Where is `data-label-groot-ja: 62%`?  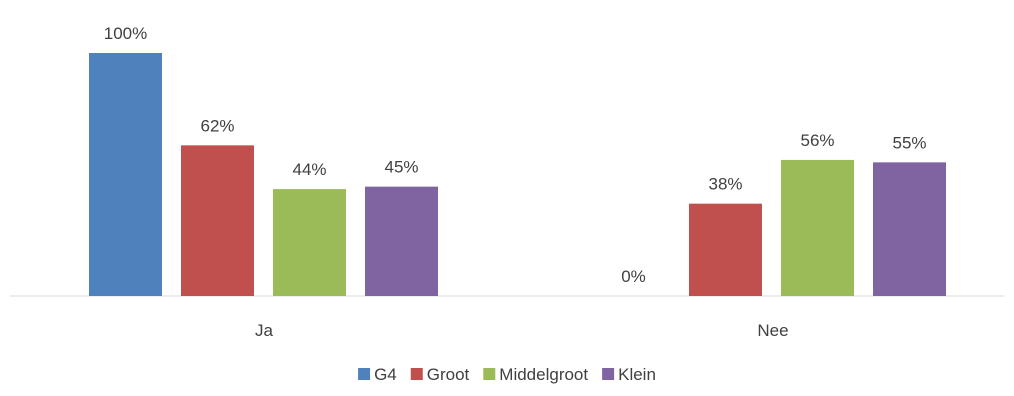 data-label-groot-ja: 62% is located at coordinates (217, 125).